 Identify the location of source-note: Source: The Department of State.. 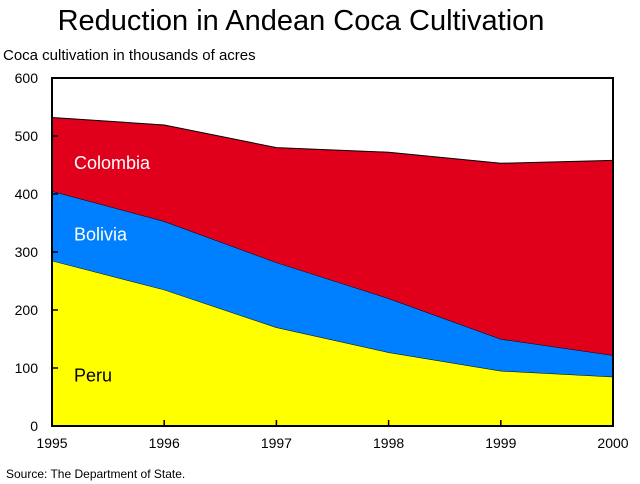
(96, 474).